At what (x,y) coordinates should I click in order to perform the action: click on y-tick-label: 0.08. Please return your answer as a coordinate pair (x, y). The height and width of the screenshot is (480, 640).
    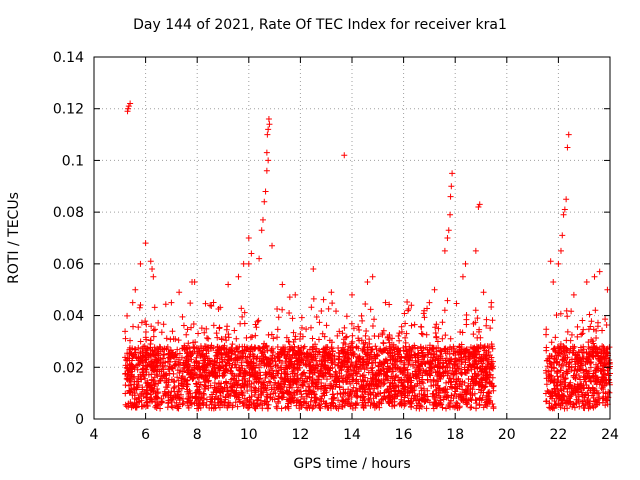
    Looking at the image, I should click on (68, 213).